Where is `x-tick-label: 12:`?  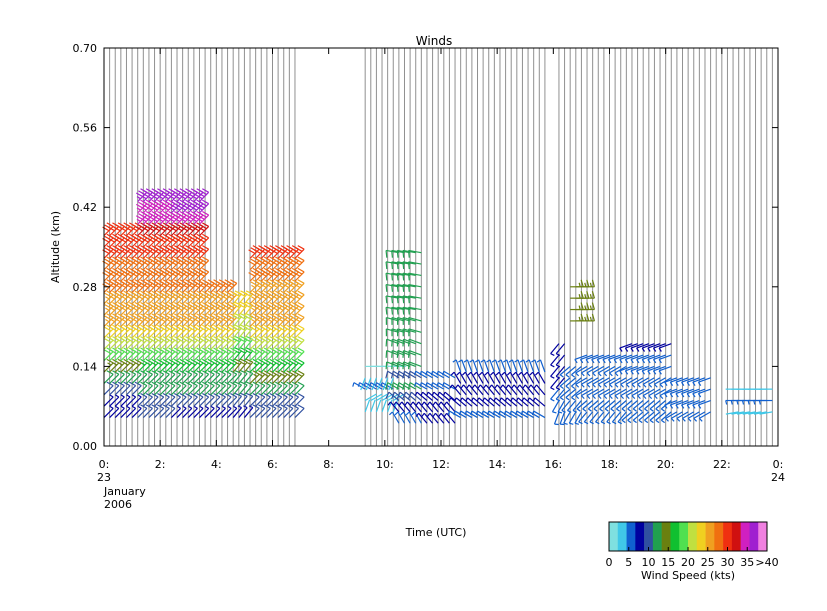
x-tick-label: 12: is located at coordinates (441, 464).